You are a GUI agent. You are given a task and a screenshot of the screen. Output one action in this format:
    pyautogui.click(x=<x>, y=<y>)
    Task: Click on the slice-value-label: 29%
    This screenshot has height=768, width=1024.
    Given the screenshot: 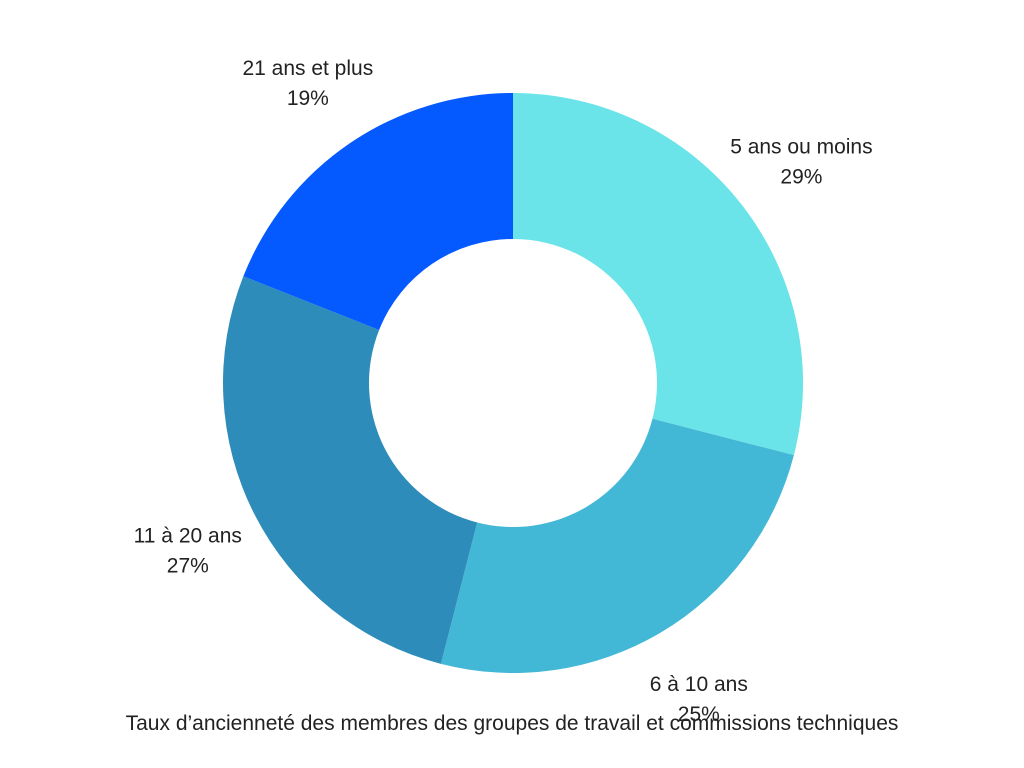 What is the action you would take?
    pyautogui.click(x=801, y=176)
    